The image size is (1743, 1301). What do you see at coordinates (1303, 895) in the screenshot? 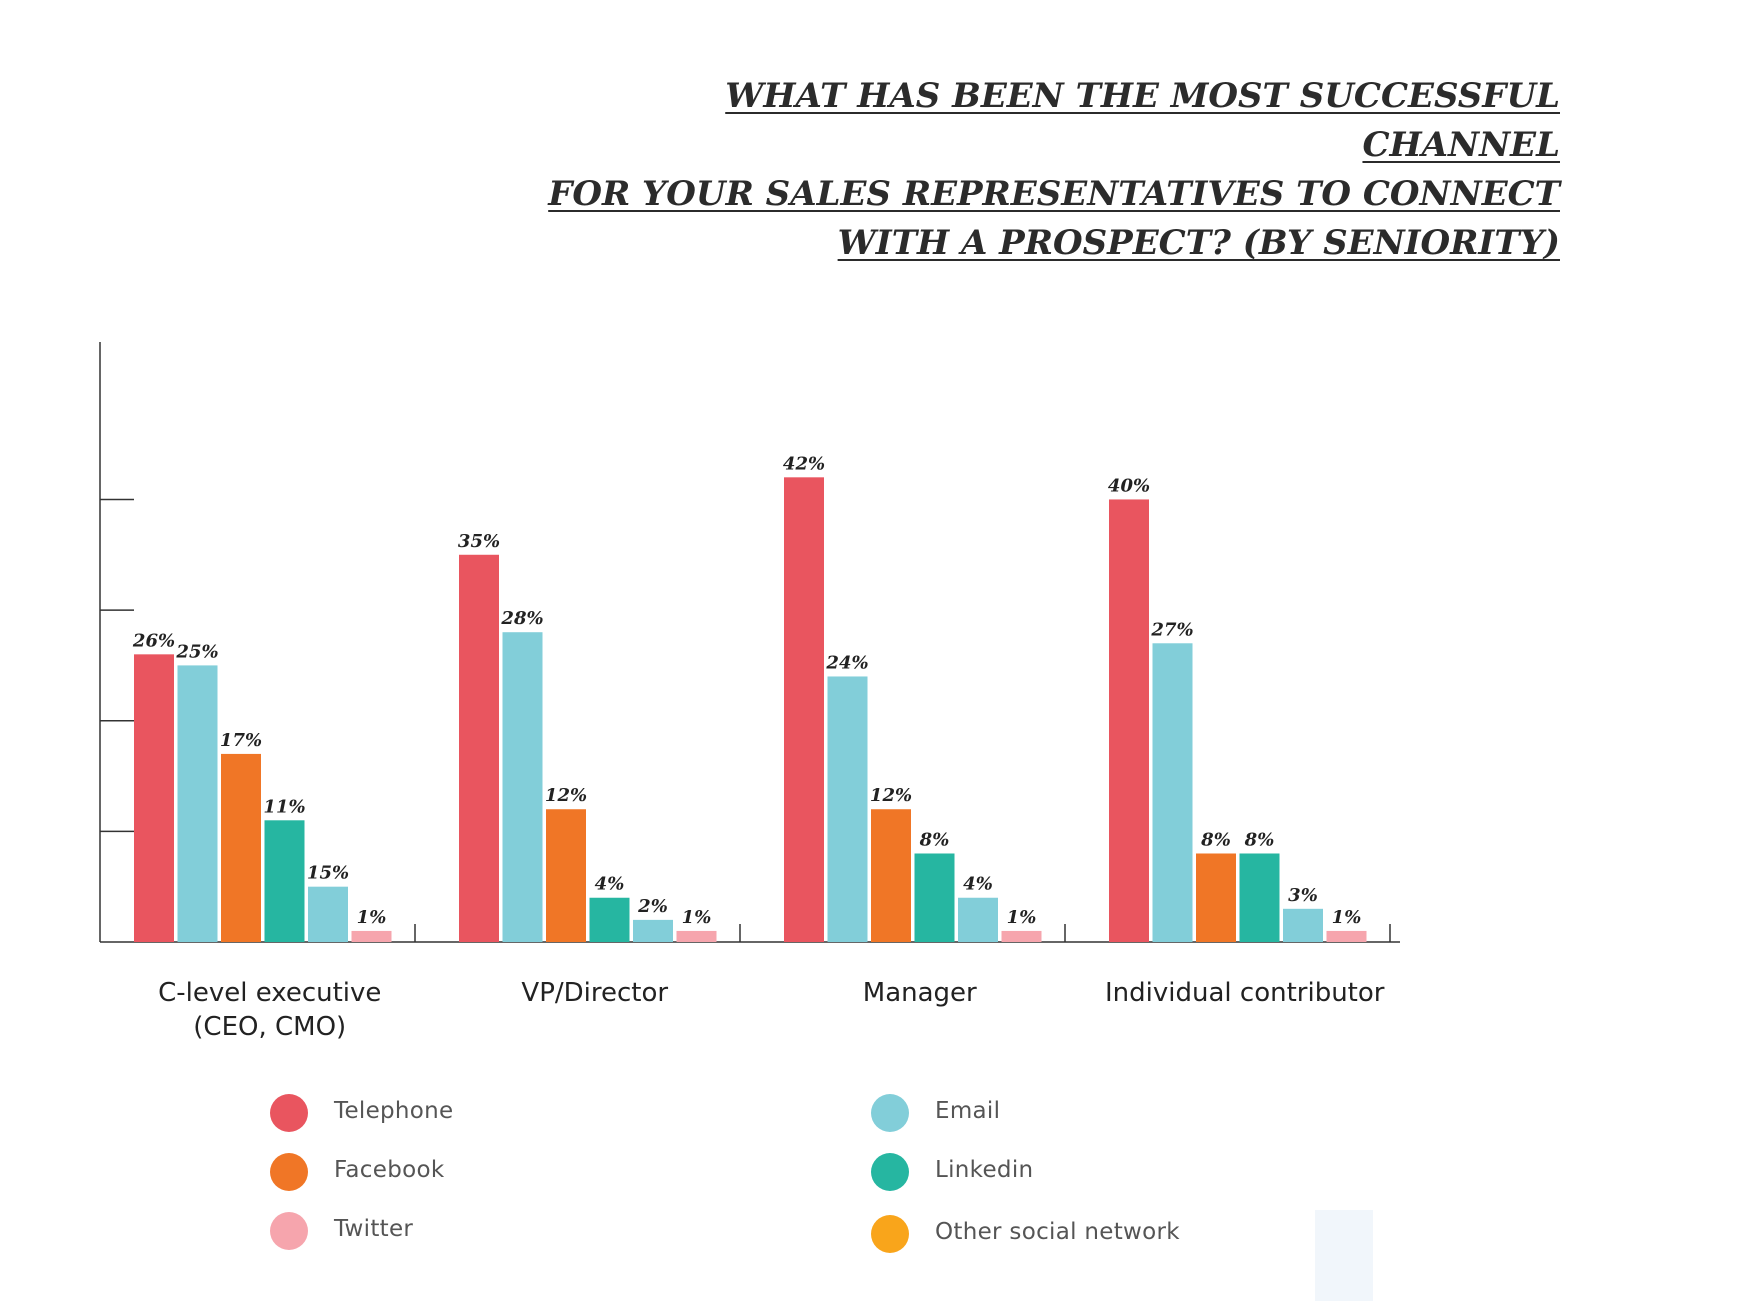
I see `data-label: 3%` at bounding box center [1303, 895].